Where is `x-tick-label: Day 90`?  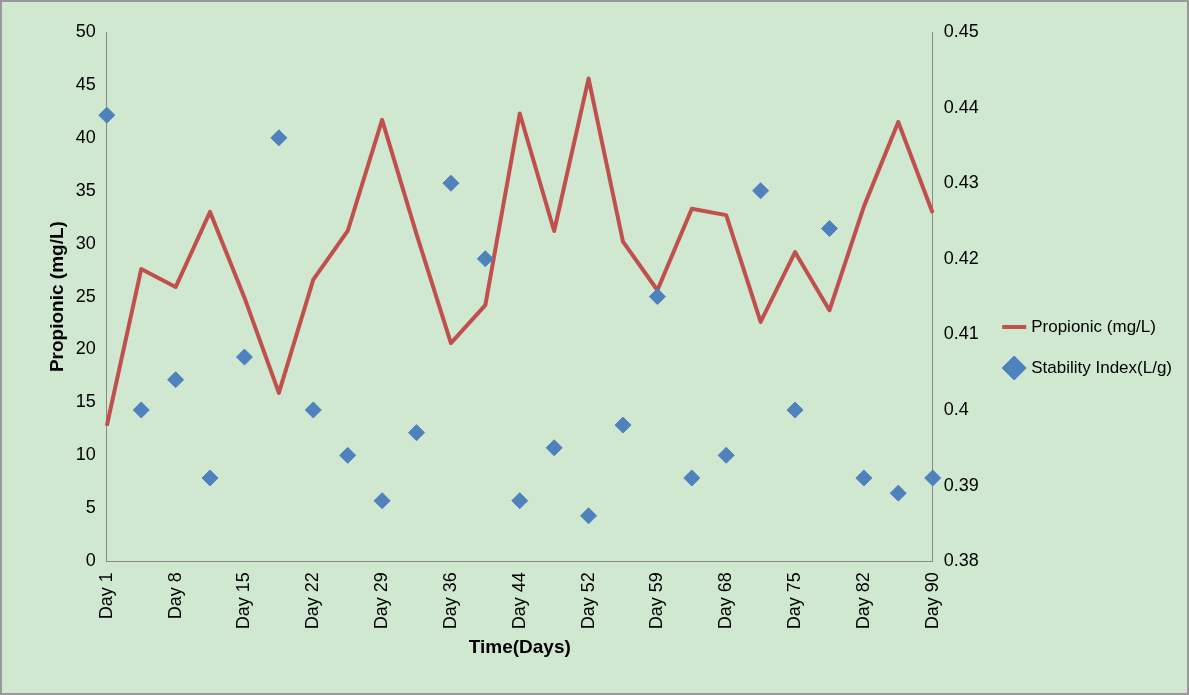
x-tick-label: Day 90 is located at coordinates (931, 601).